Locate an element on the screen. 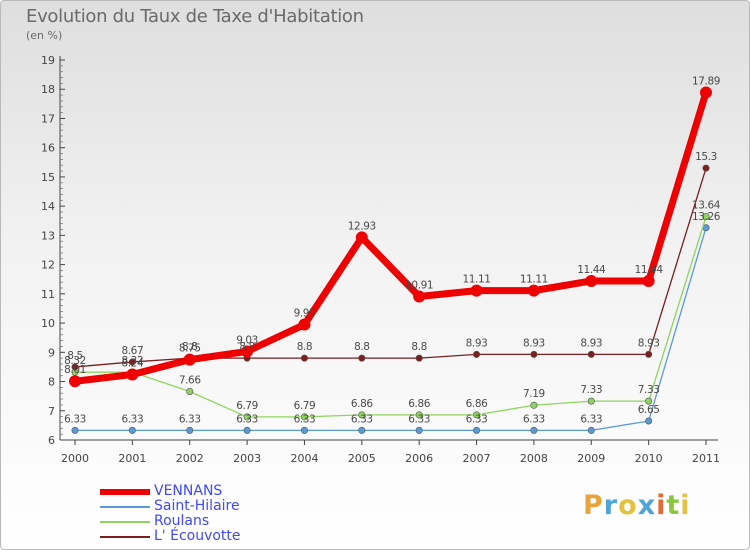 The height and width of the screenshot is (550, 750). x-tick-label: 2005 is located at coordinates (362, 458).